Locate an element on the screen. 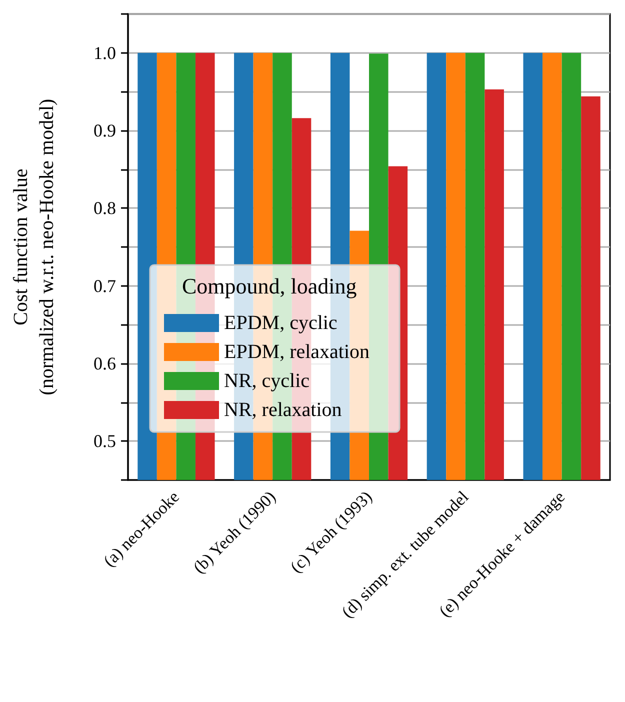  legend-title: Compound, loading is located at coordinates (269, 286).